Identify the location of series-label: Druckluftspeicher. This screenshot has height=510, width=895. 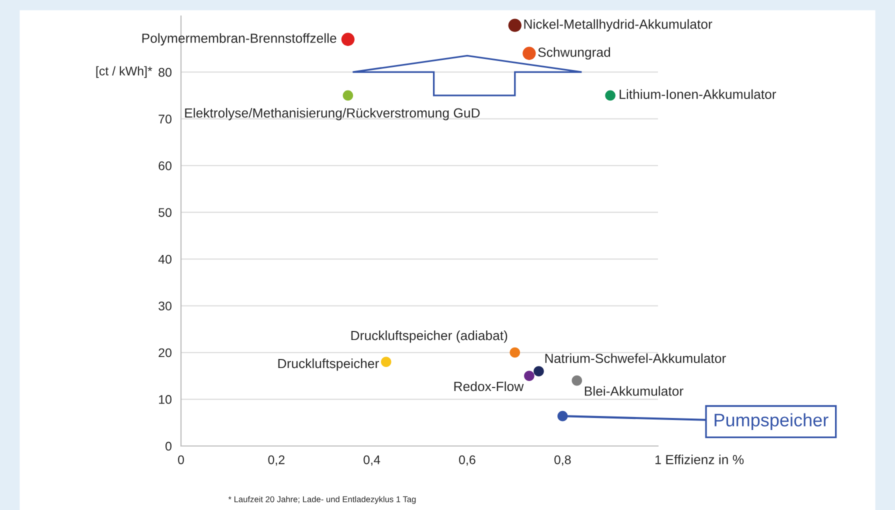
(328, 364).